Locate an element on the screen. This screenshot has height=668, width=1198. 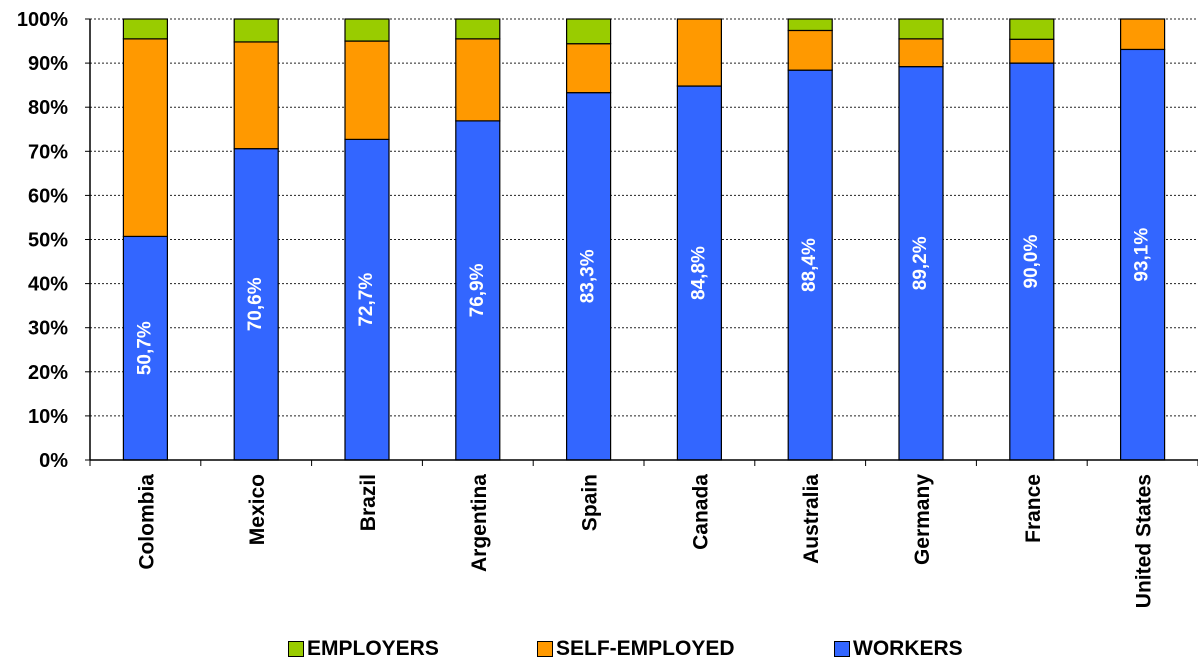
data-label: 76,9% is located at coordinates (477, 290).